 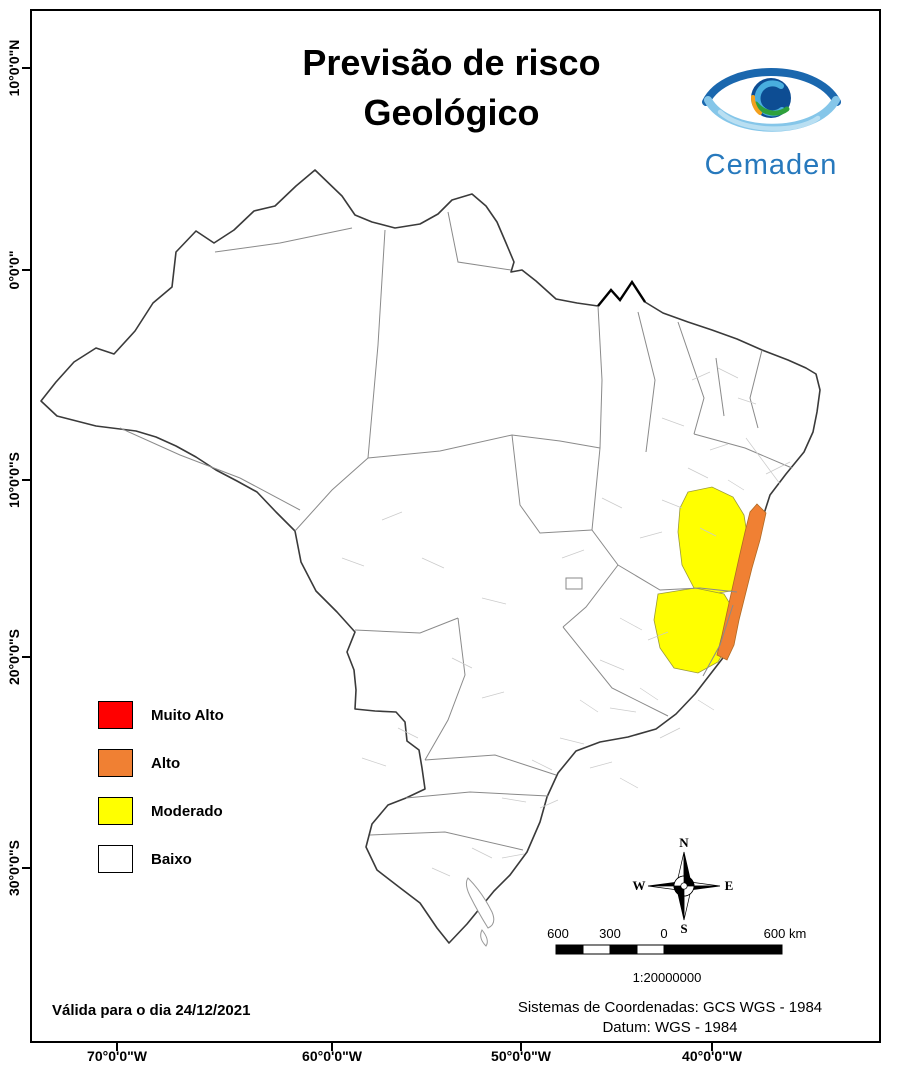 What do you see at coordinates (14, 480) in the screenshot?
I see `lat-label-10s: 10°0'0"S` at bounding box center [14, 480].